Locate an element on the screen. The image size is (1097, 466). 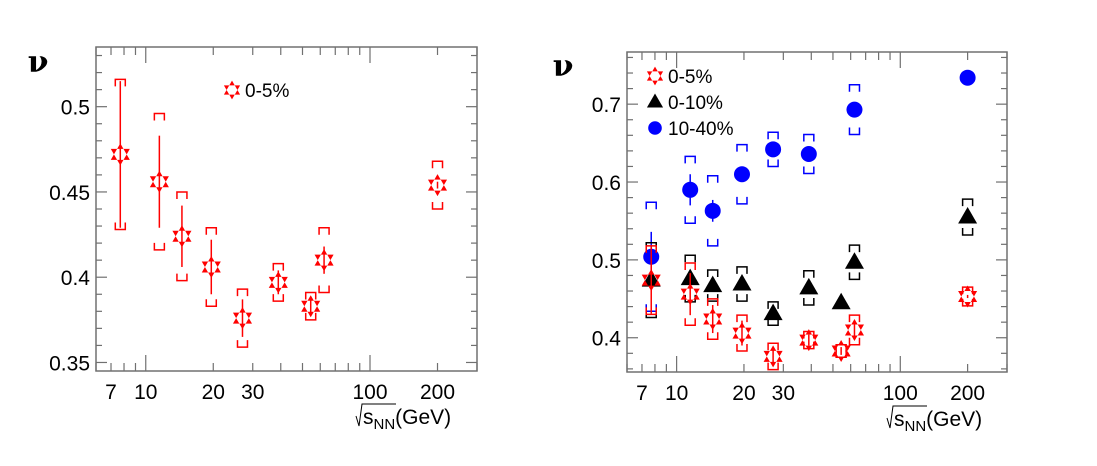
y-tick-label: 0.45 is located at coordinates (69, 193).